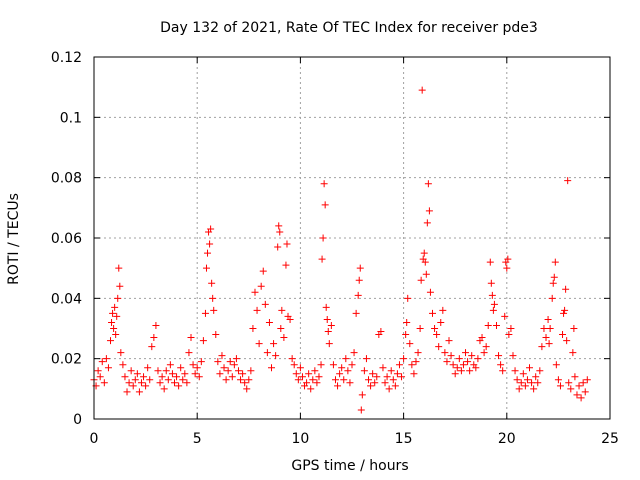 This screenshot has height=480, width=640. What do you see at coordinates (300, 439) in the screenshot?
I see `x-tick-label: 10` at bounding box center [300, 439].